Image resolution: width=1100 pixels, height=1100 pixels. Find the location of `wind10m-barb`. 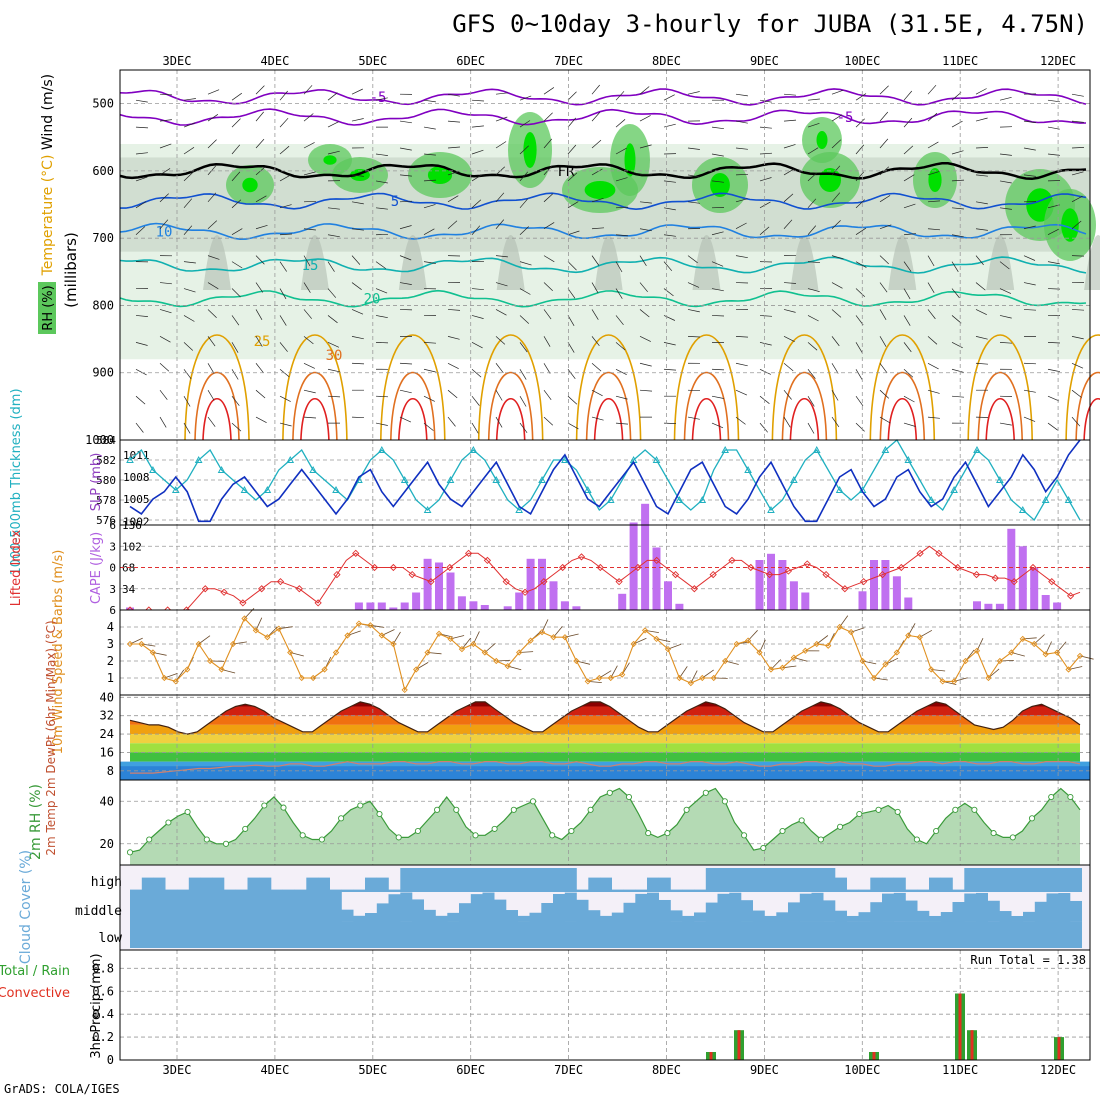

wind10m-barb is located at coordinates (926, 633).